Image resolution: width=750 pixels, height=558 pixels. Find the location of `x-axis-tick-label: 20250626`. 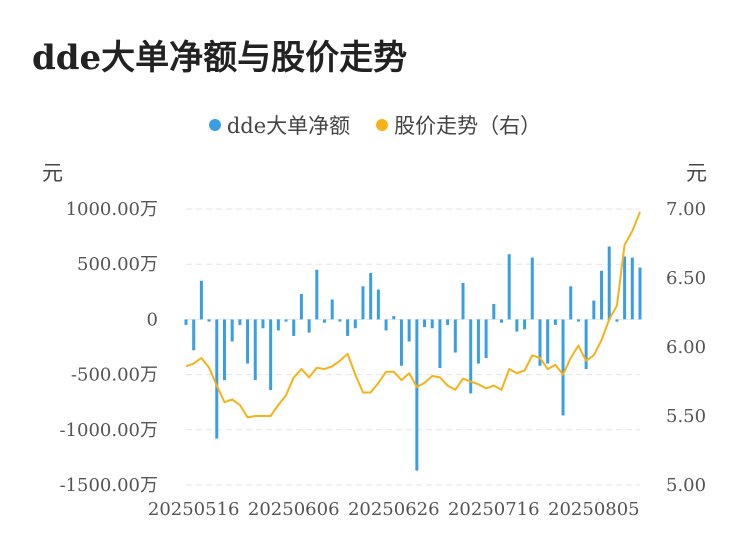

x-axis-tick-label: 20250626 is located at coordinates (394, 509).